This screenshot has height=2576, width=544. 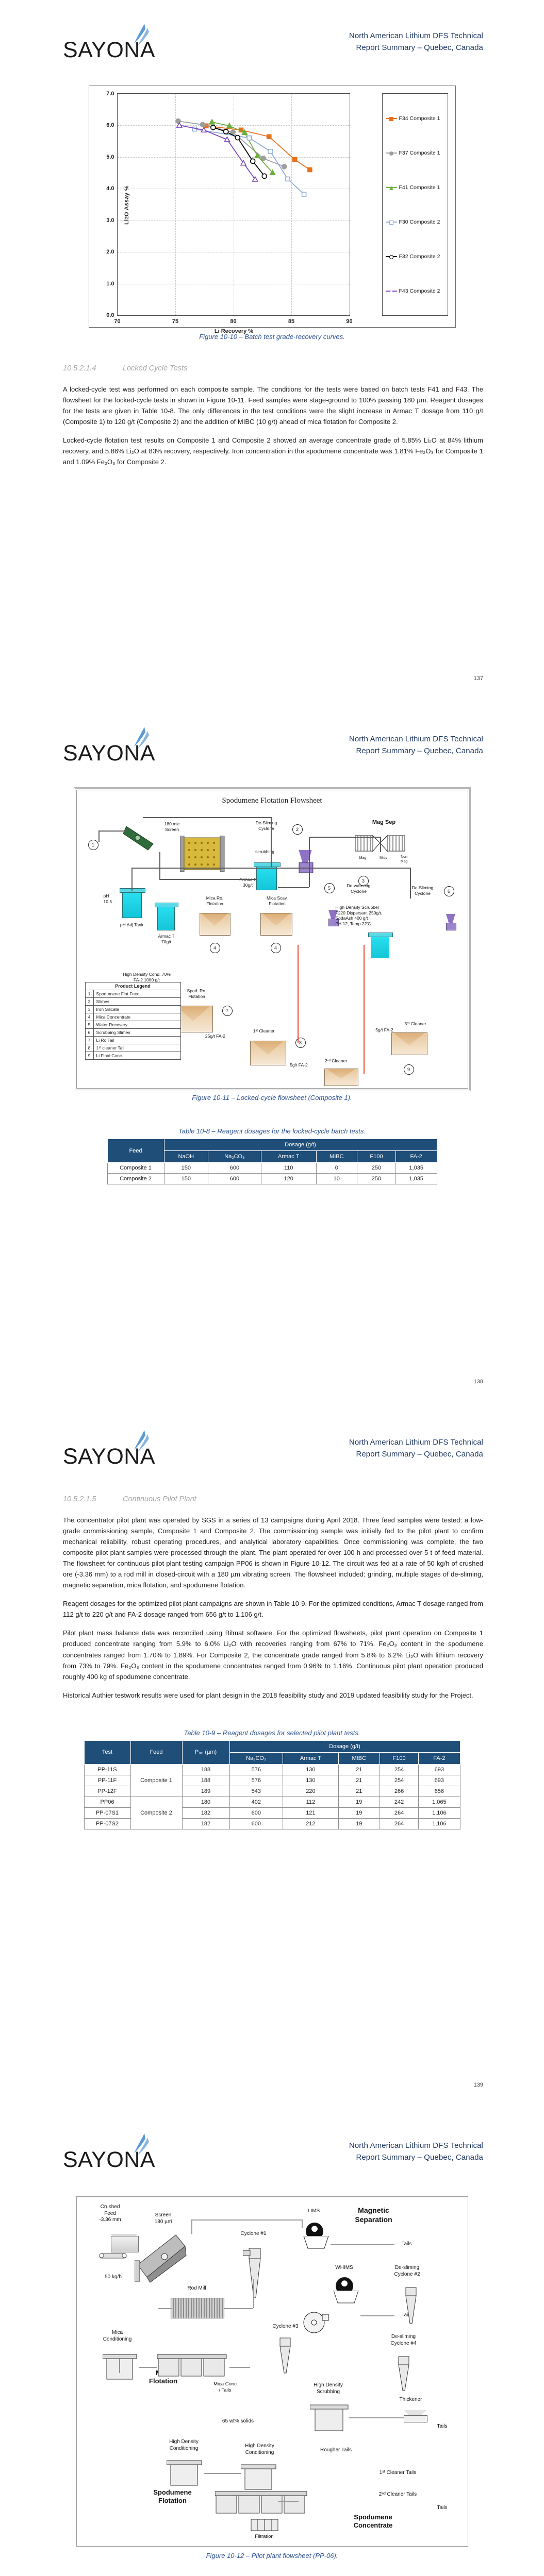 I want to click on cell-p80: 189, so click(x=206, y=1791).